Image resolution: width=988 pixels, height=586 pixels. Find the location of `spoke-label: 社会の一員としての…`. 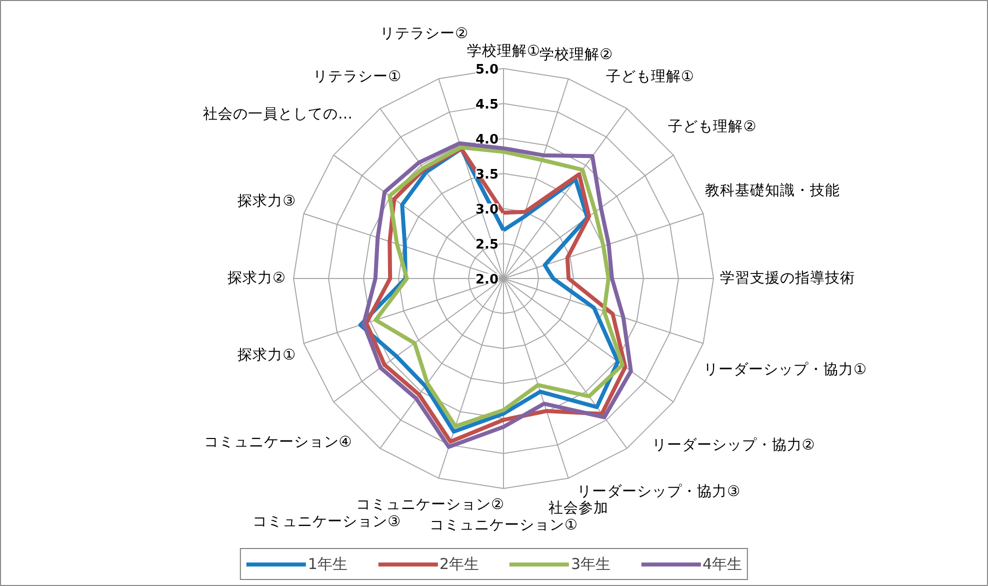

spoke-label: 社会の一員としての… is located at coordinates (278, 114).